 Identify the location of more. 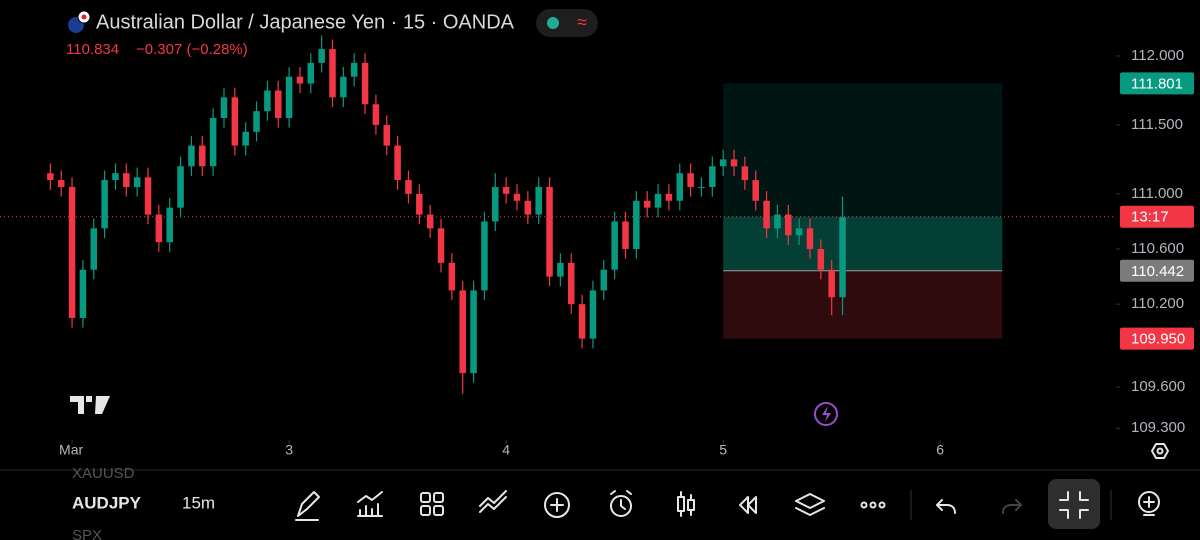
(873, 505).